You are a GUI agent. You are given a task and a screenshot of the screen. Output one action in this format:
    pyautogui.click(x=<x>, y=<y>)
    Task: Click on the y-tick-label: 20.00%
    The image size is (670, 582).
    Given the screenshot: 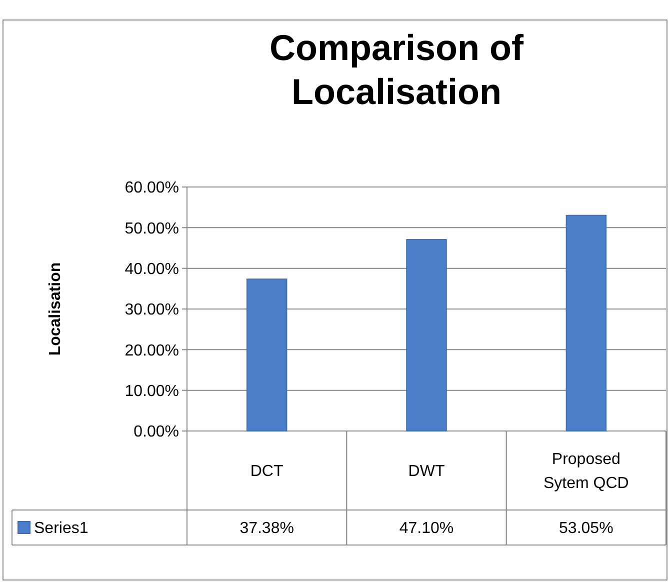 What is the action you would take?
    pyautogui.click(x=151, y=351)
    